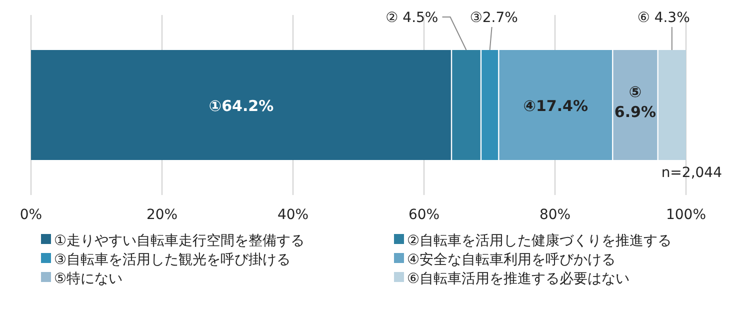 The image size is (740, 326). I want to click on data-label: ④17.4%, so click(555, 106).